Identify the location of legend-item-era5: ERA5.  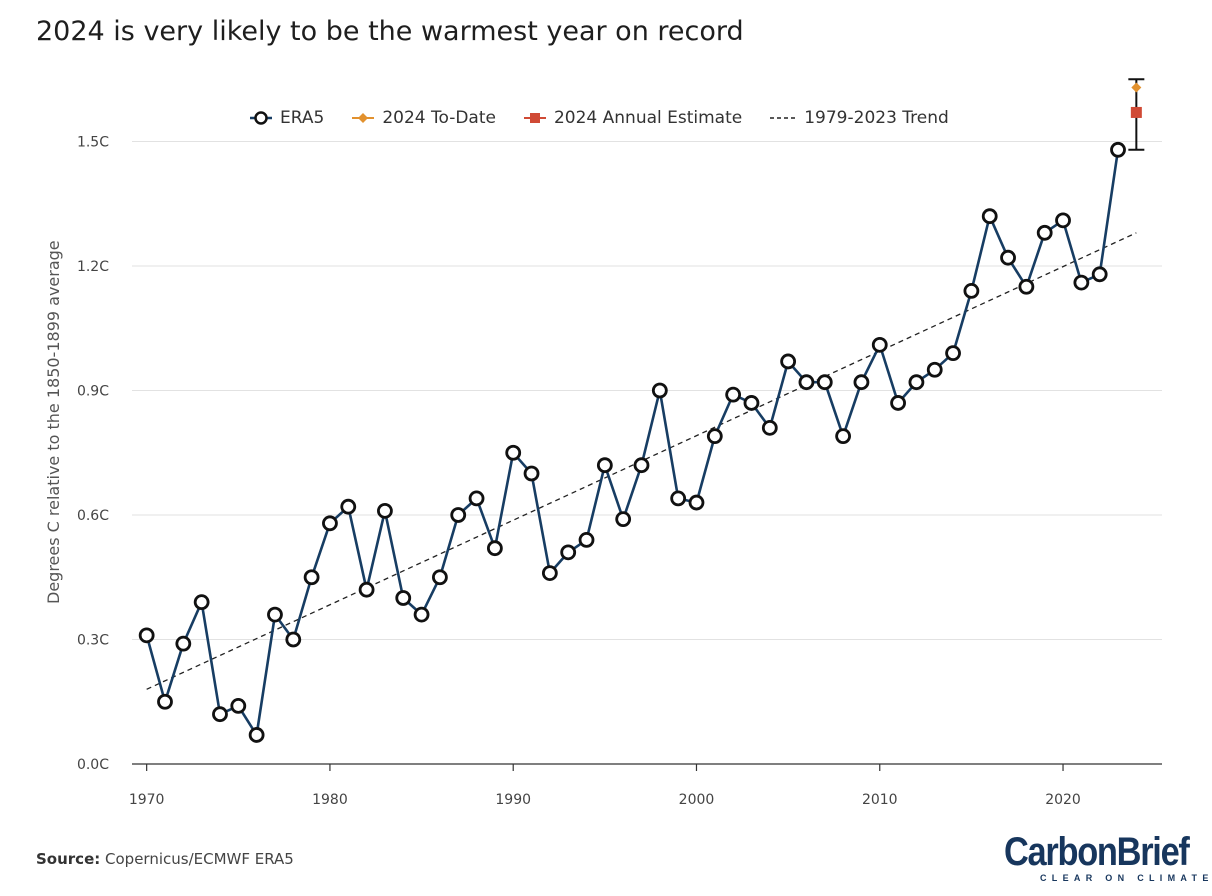
(287, 118).